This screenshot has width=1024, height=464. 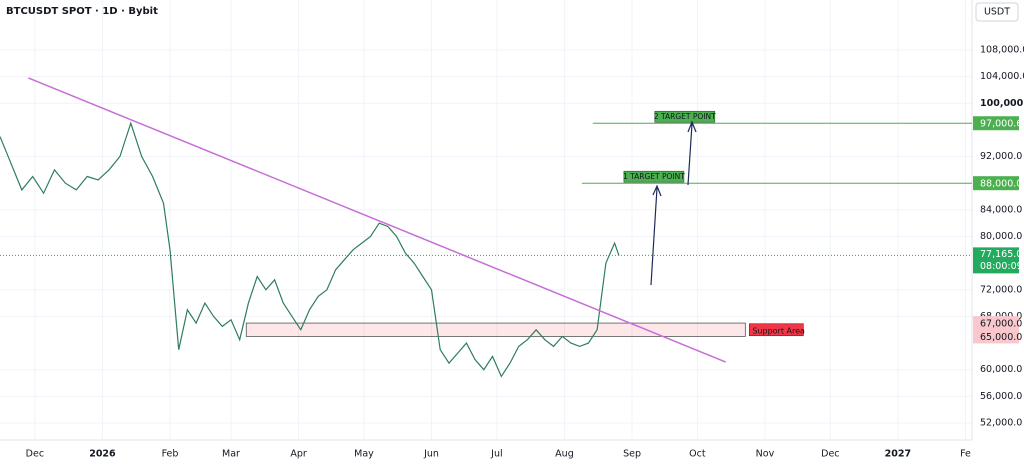 I want to click on currency-box, so click(x=997, y=12).